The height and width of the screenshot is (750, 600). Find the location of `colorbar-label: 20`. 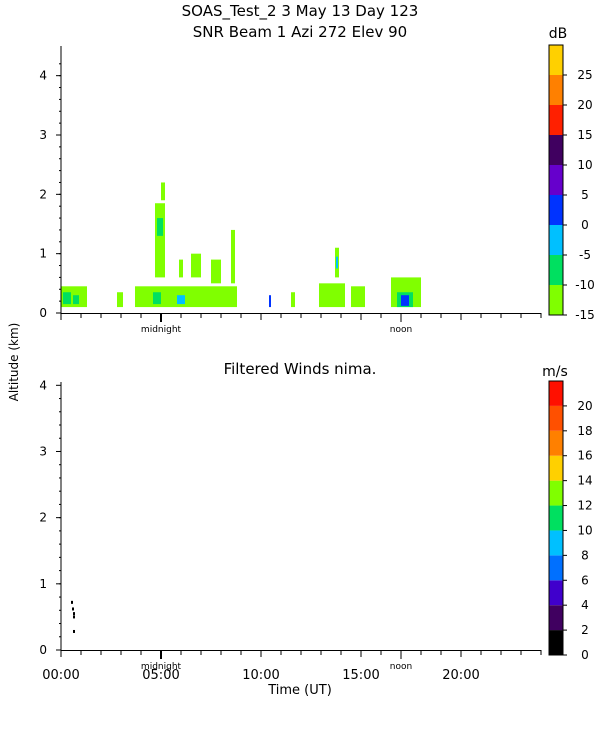

colorbar-label: 20 is located at coordinates (584, 406).